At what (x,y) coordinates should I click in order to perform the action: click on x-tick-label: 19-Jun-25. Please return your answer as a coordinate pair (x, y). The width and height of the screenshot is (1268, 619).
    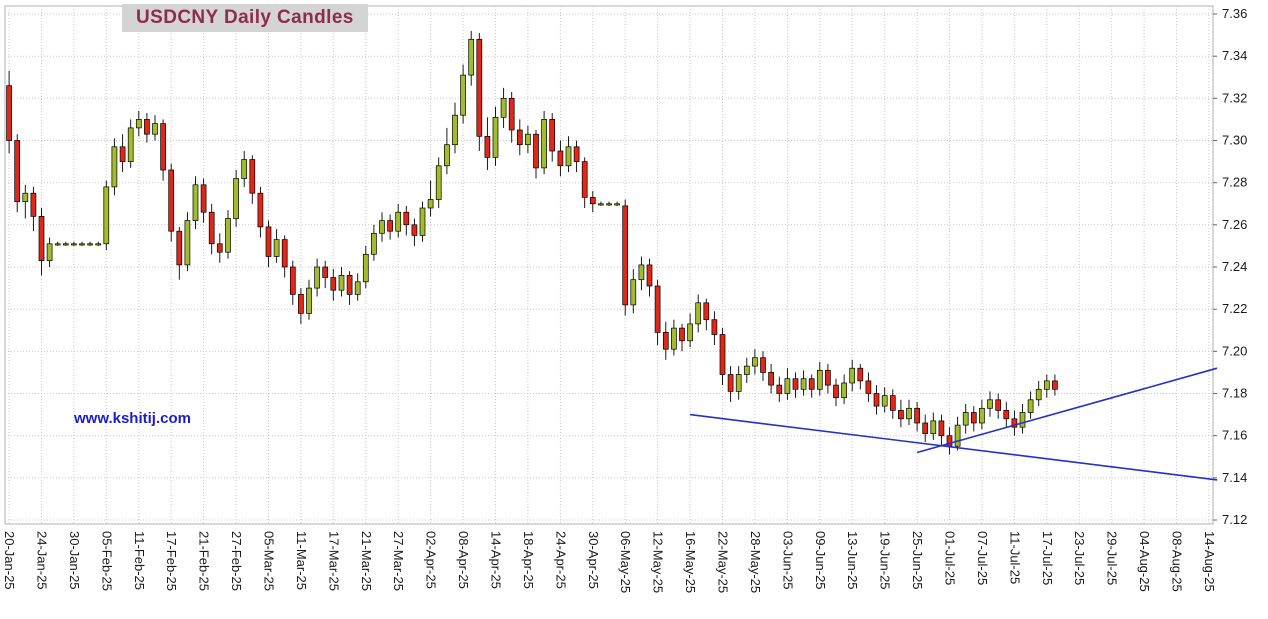
    Looking at the image, I should click on (885, 560).